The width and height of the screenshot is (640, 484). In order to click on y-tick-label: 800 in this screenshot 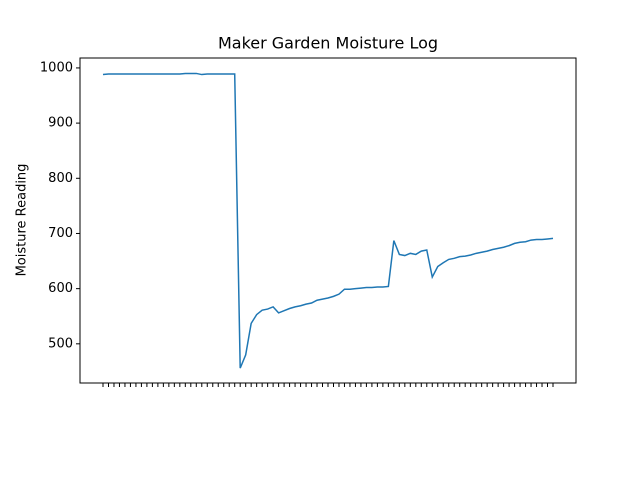, I will do `click(60, 178)`.